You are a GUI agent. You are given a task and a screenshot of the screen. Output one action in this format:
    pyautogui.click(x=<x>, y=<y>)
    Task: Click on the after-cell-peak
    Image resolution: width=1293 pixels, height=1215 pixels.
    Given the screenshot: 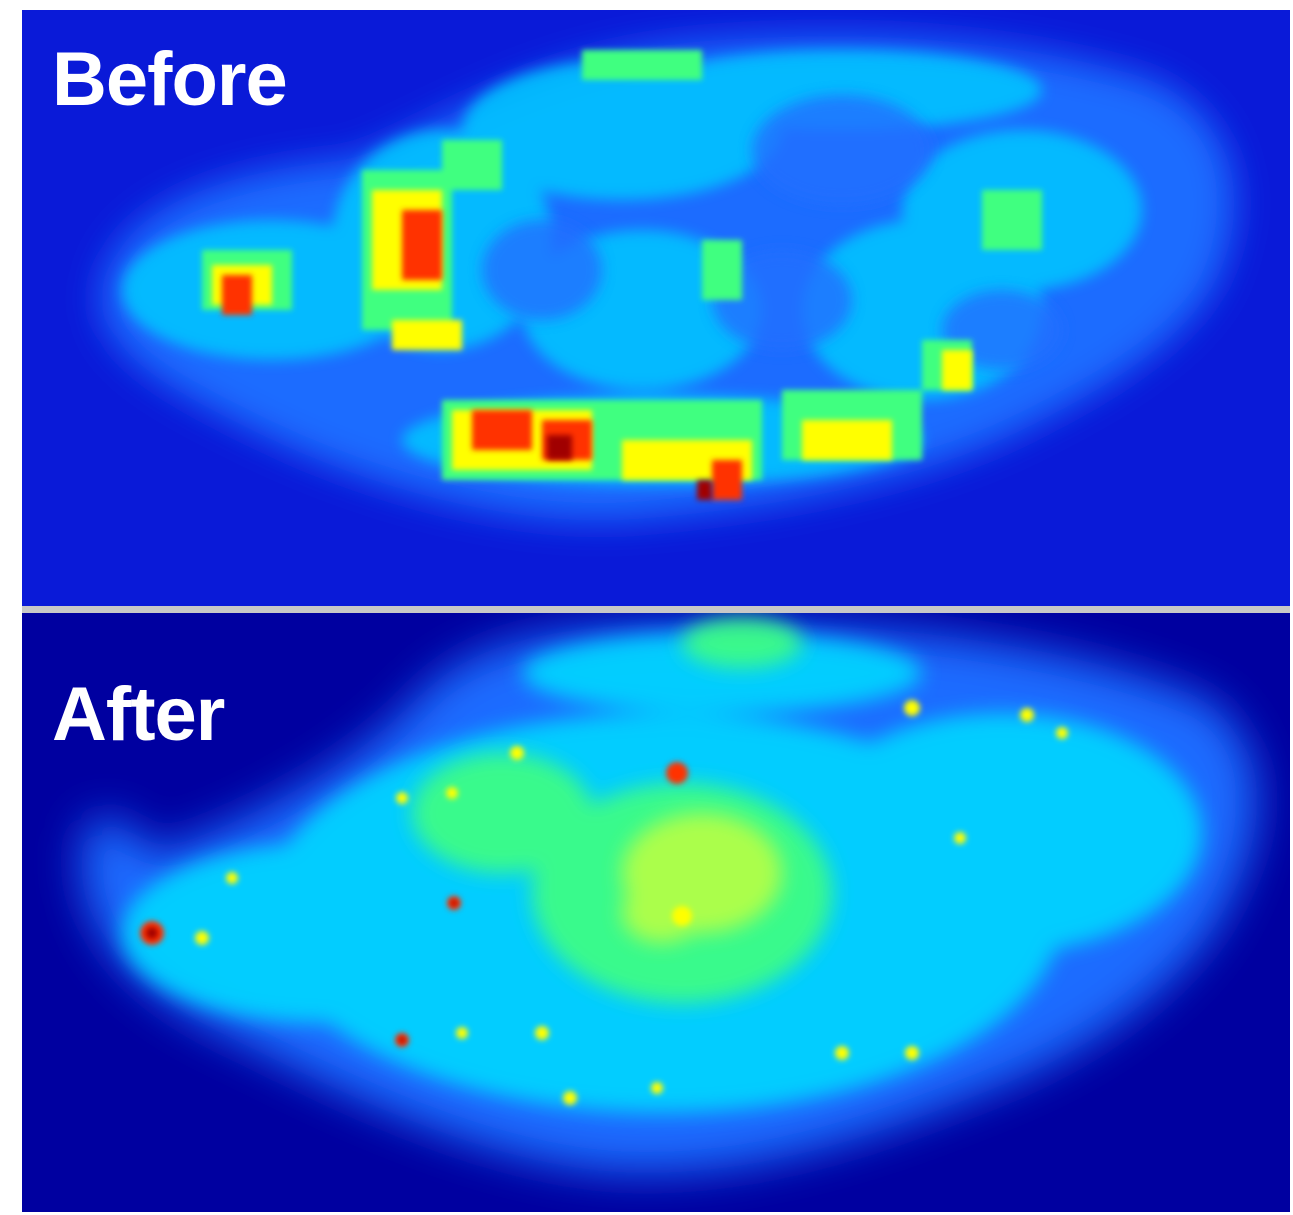 What is the action you would take?
    pyautogui.click(x=702, y=878)
    